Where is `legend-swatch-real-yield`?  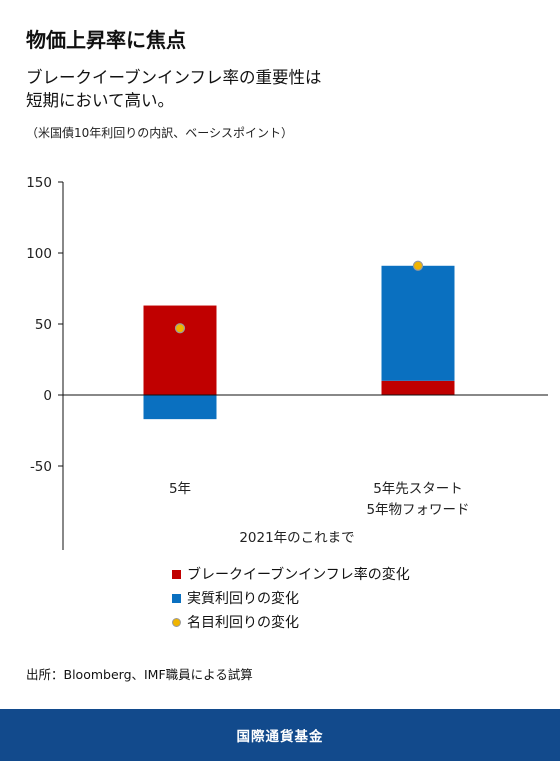 legend-swatch-real-yield is located at coordinates (176, 598).